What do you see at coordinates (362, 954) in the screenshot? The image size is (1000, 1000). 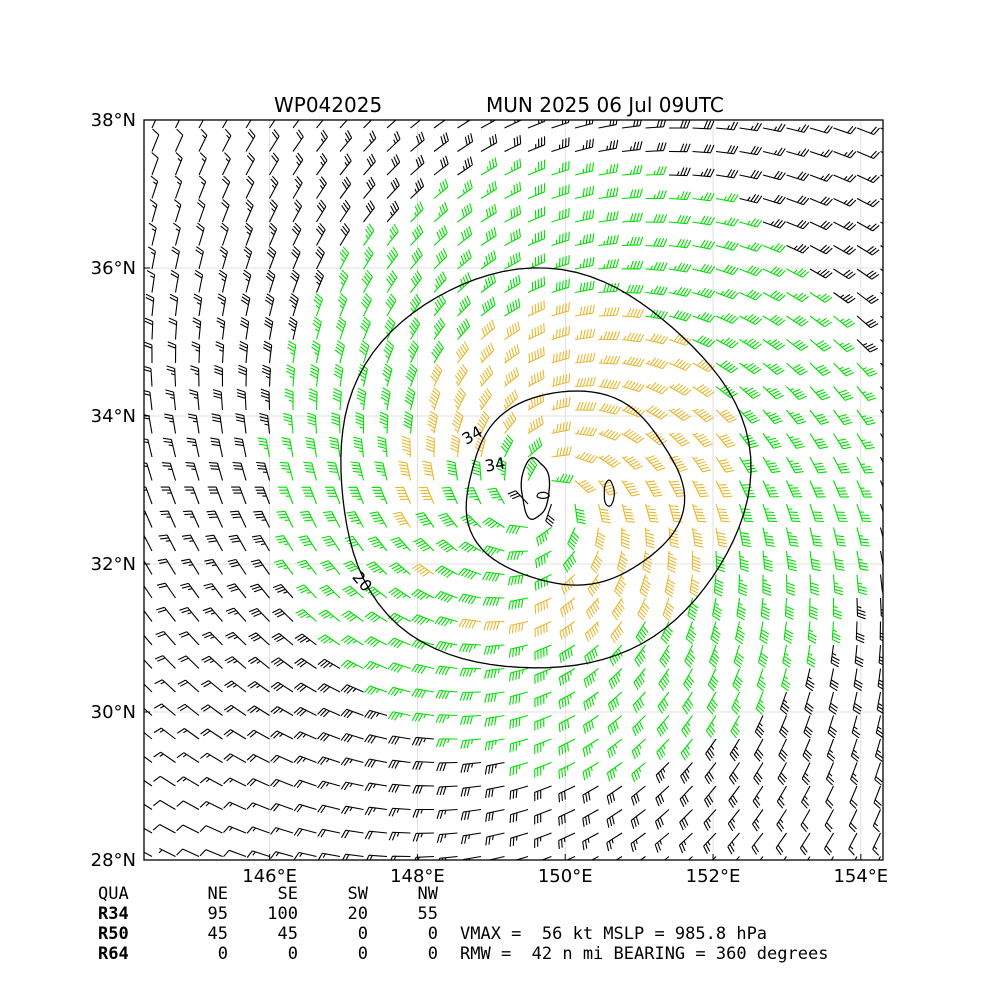 I see `cell: 0` at bounding box center [362, 954].